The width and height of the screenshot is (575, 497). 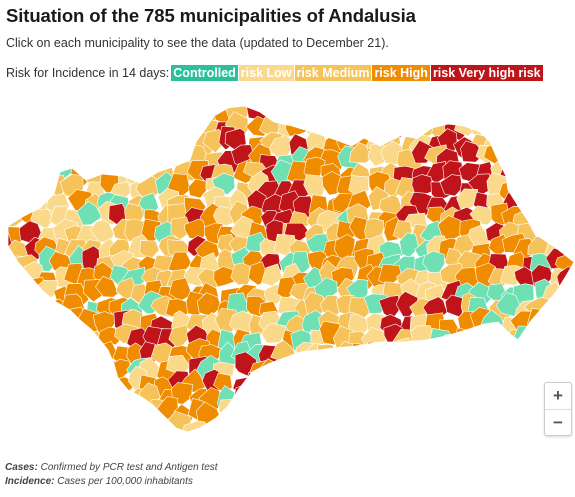 What do you see at coordinates (558, 395) in the screenshot?
I see `zoom-in-button: +` at bounding box center [558, 395].